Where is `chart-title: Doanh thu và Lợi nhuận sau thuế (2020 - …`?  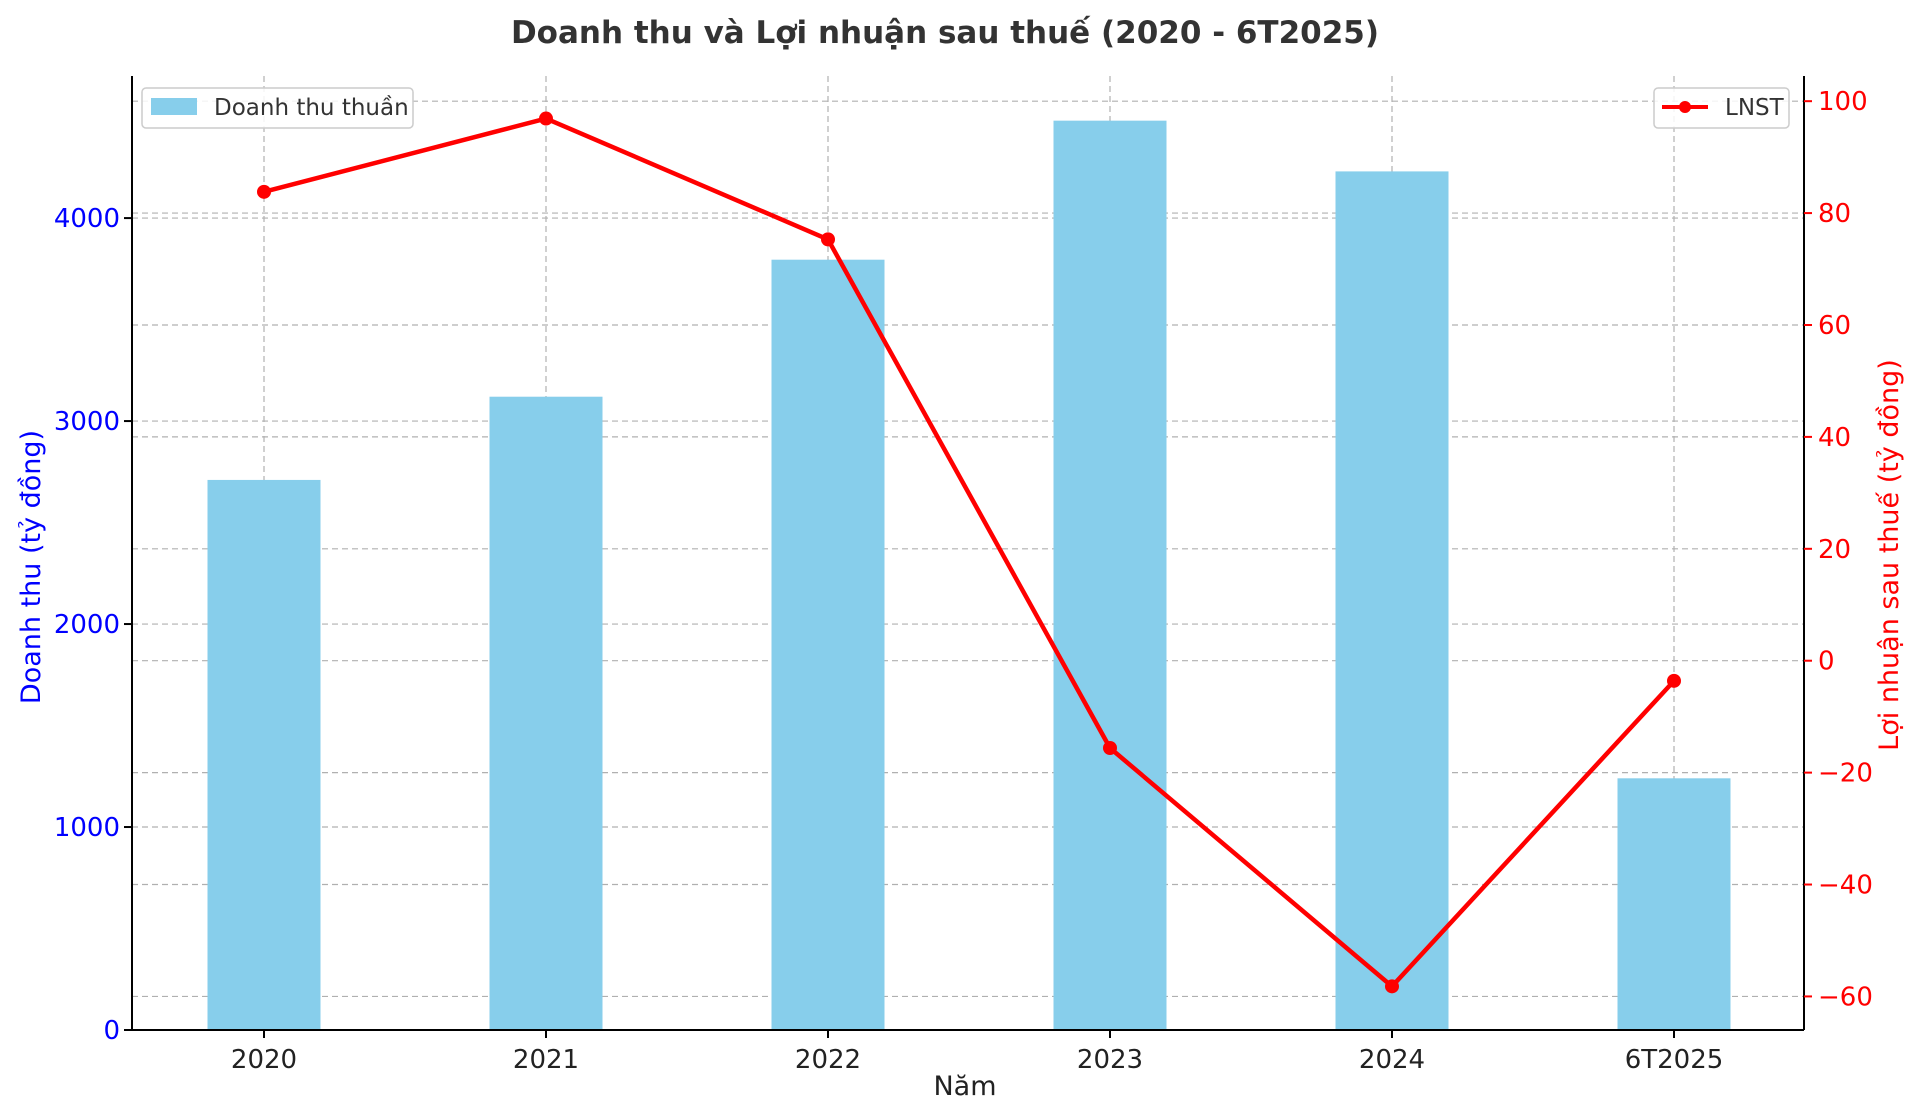
chart-title: Doanh thu và Lợi nhuận sau thuế (2020 - … is located at coordinates (945, 33).